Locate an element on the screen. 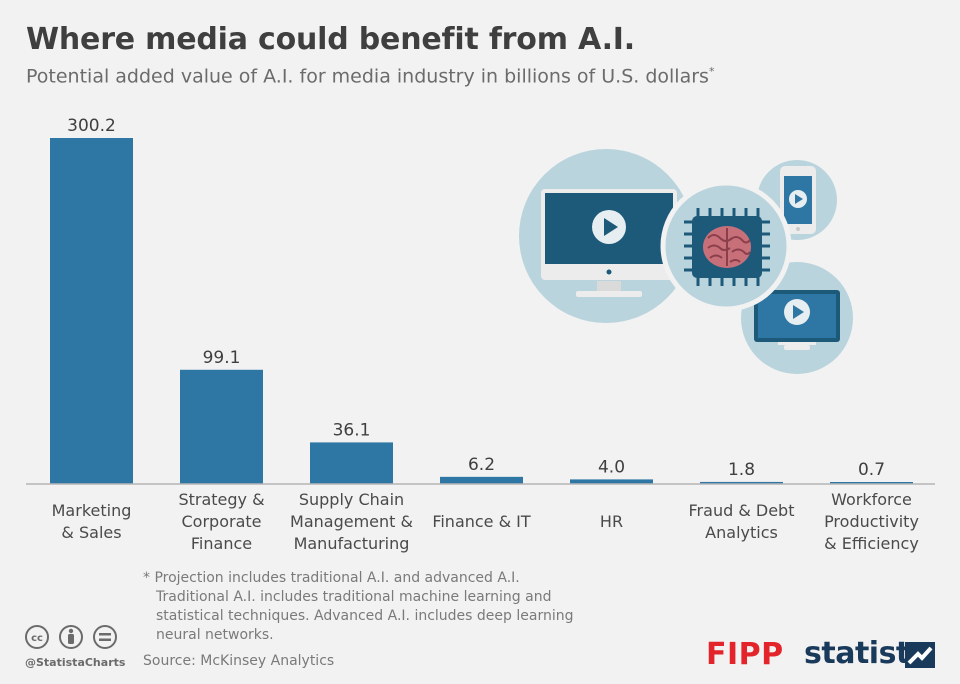 This screenshot has width=960, height=684. license-icons: cc is located at coordinates (74, 638).